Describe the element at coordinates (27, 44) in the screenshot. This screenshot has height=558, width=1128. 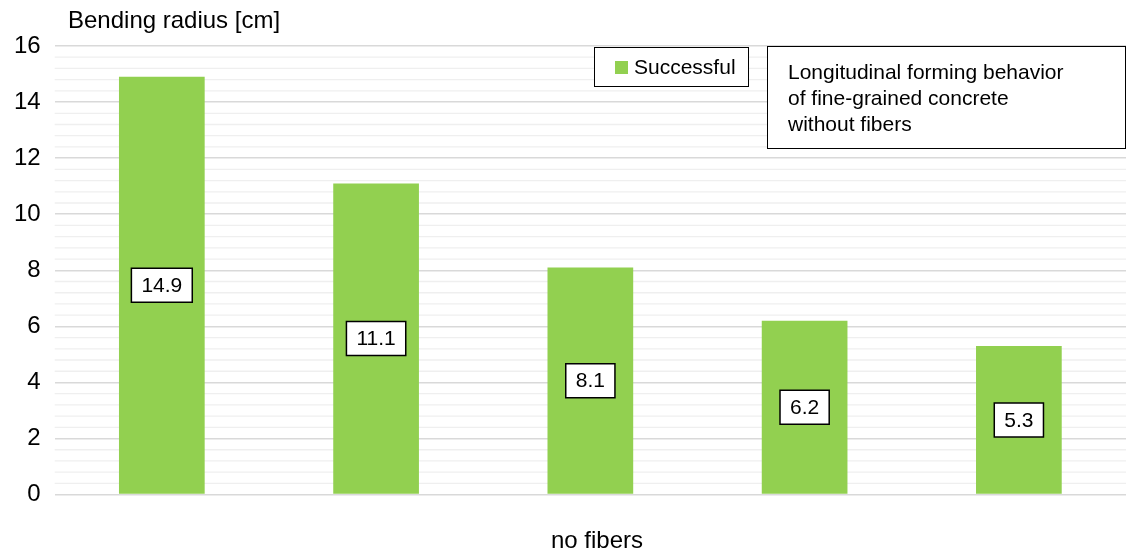
I see `y-tick-label: 16` at that location.